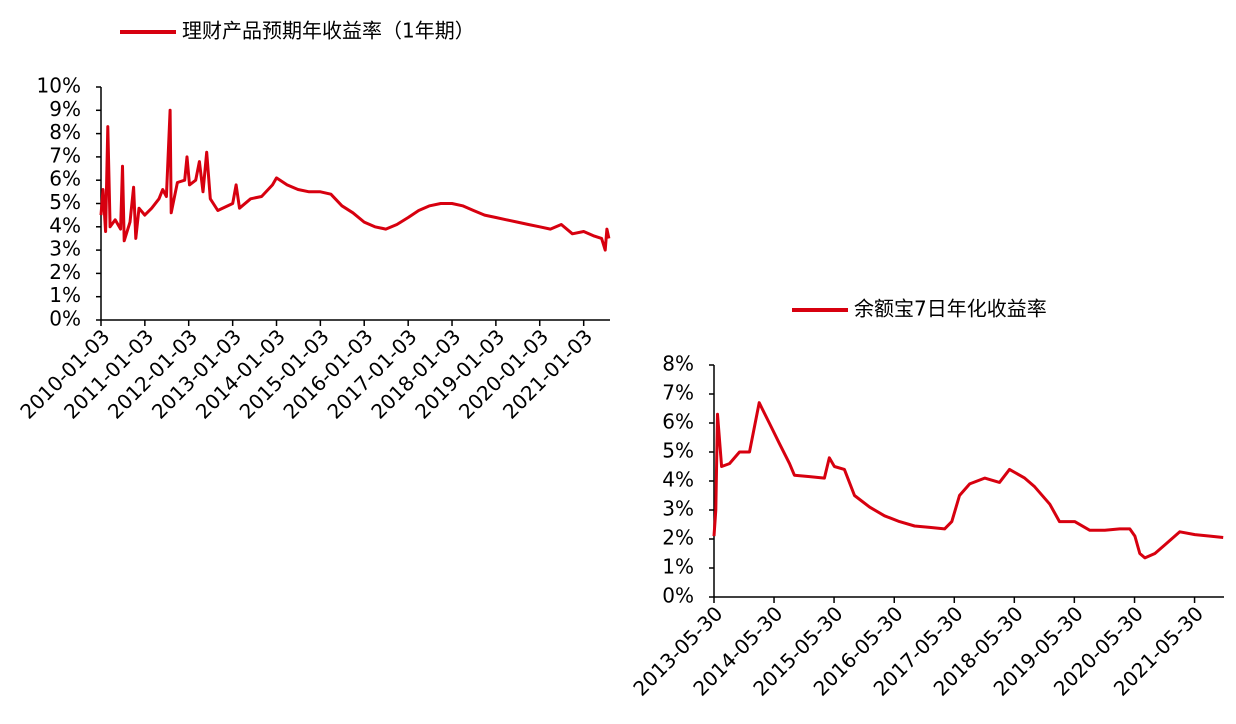  What do you see at coordinates (950, 309) in the screenshot?
I see `legend-label: 余额宝7日年化收益率` at bounding box center [950, 309].